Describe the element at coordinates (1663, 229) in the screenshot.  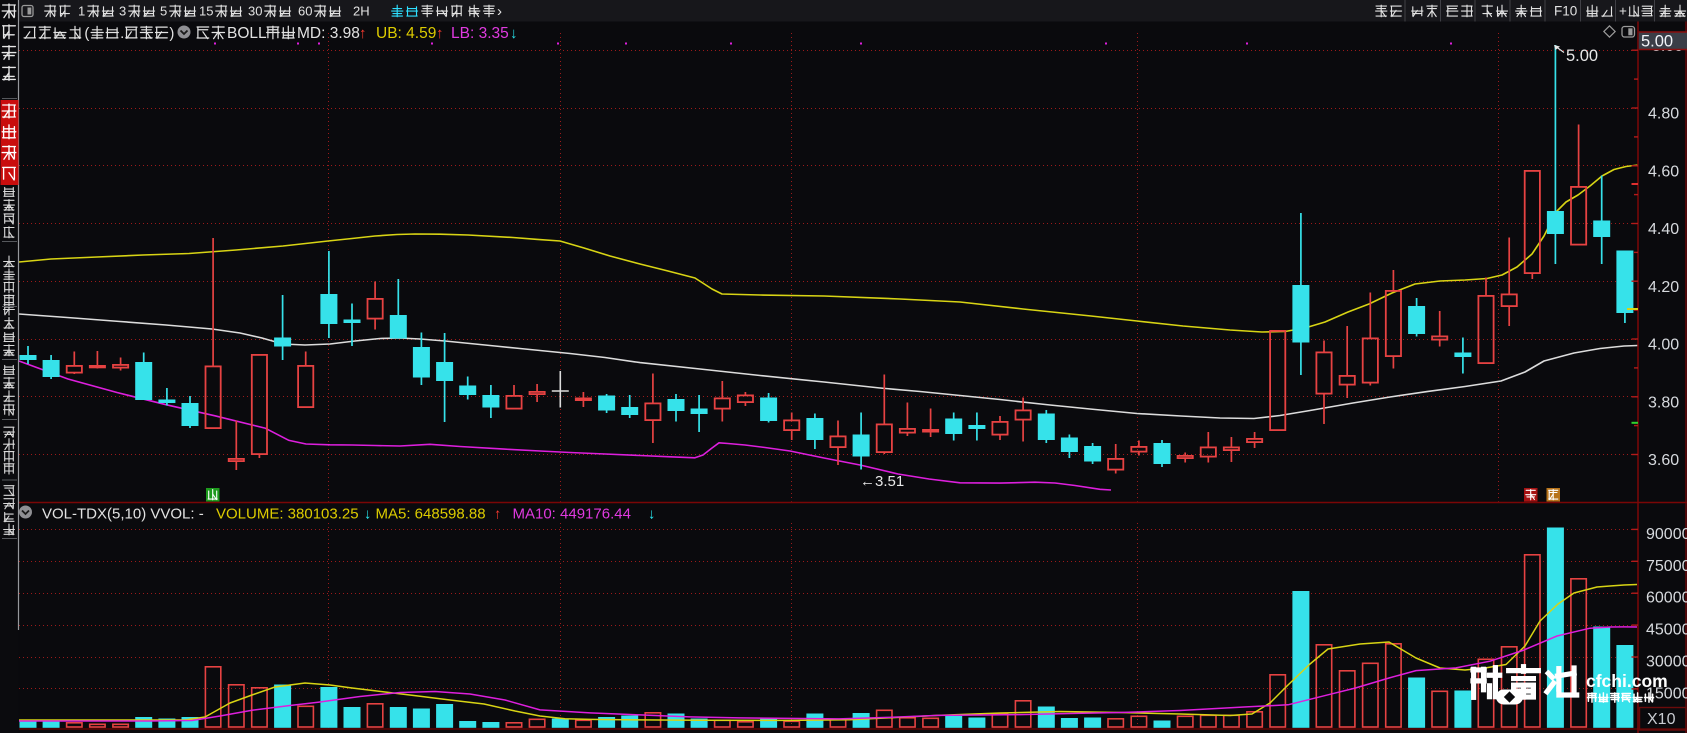
I see `svg-text: 4.40` at that location.